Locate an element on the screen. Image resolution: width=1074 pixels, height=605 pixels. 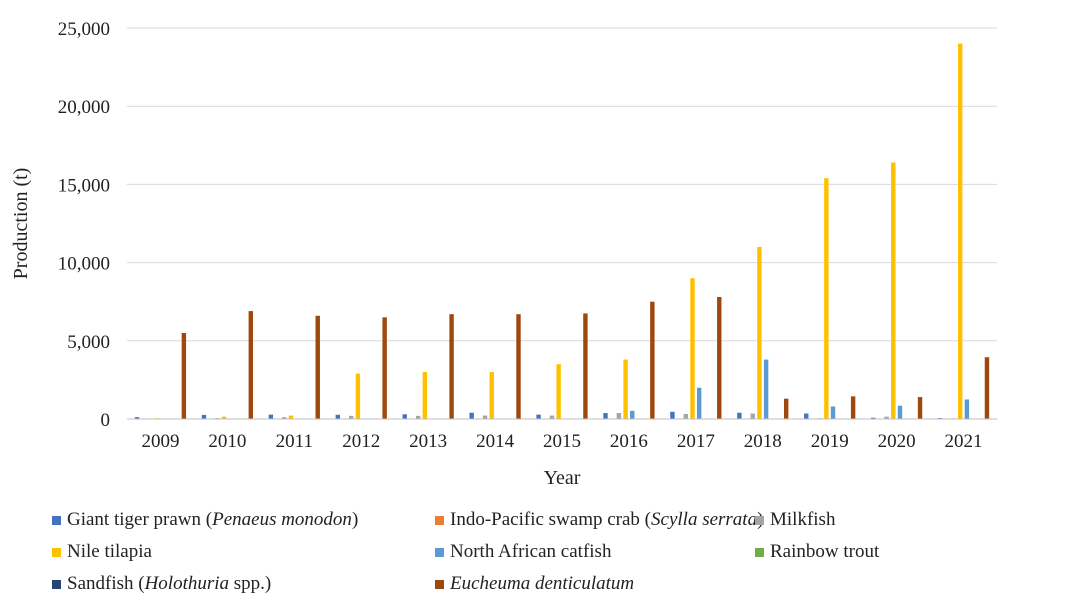
x-tick-label: 2011 is located at coordinates (294, 441).